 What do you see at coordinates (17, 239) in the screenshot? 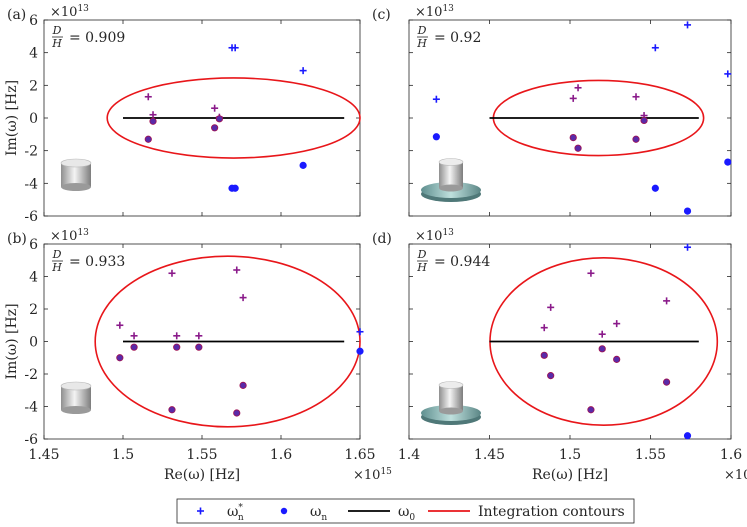
I see `panel-label: (b)` at bounding box center [17, 239].